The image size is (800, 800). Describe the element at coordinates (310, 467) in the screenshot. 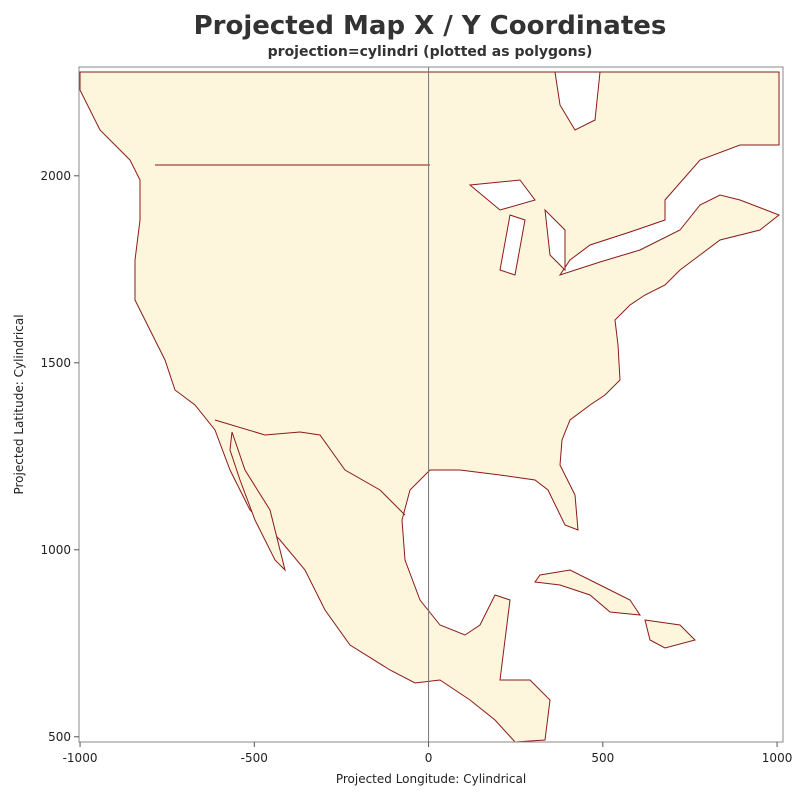

I see `border` at that location.